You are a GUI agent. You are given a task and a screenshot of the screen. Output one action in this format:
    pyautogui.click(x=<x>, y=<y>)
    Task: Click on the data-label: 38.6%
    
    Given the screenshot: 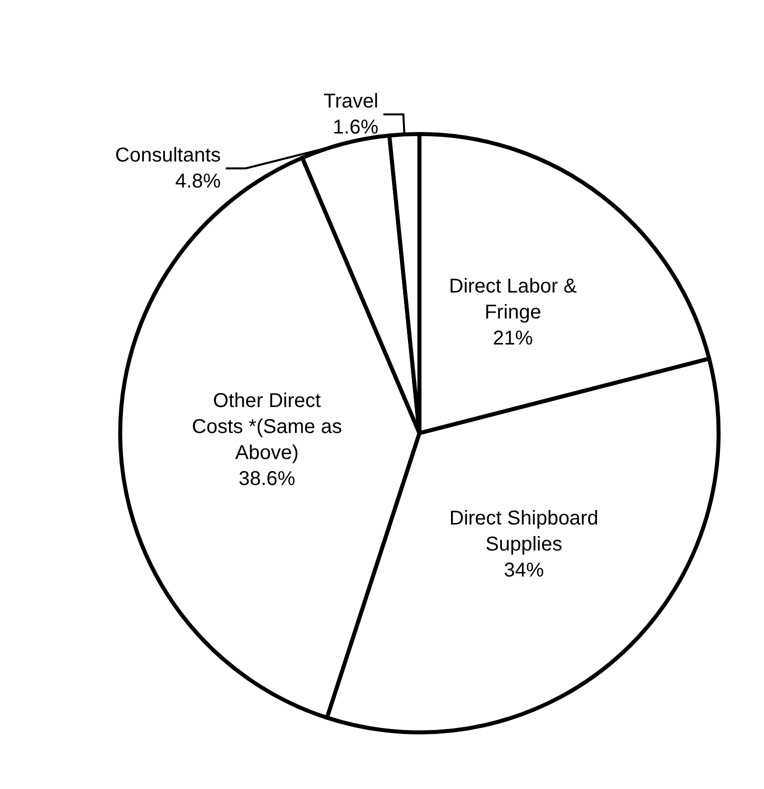 What is the action you would take?
    pyautogui.click(x=267, y=479)
    